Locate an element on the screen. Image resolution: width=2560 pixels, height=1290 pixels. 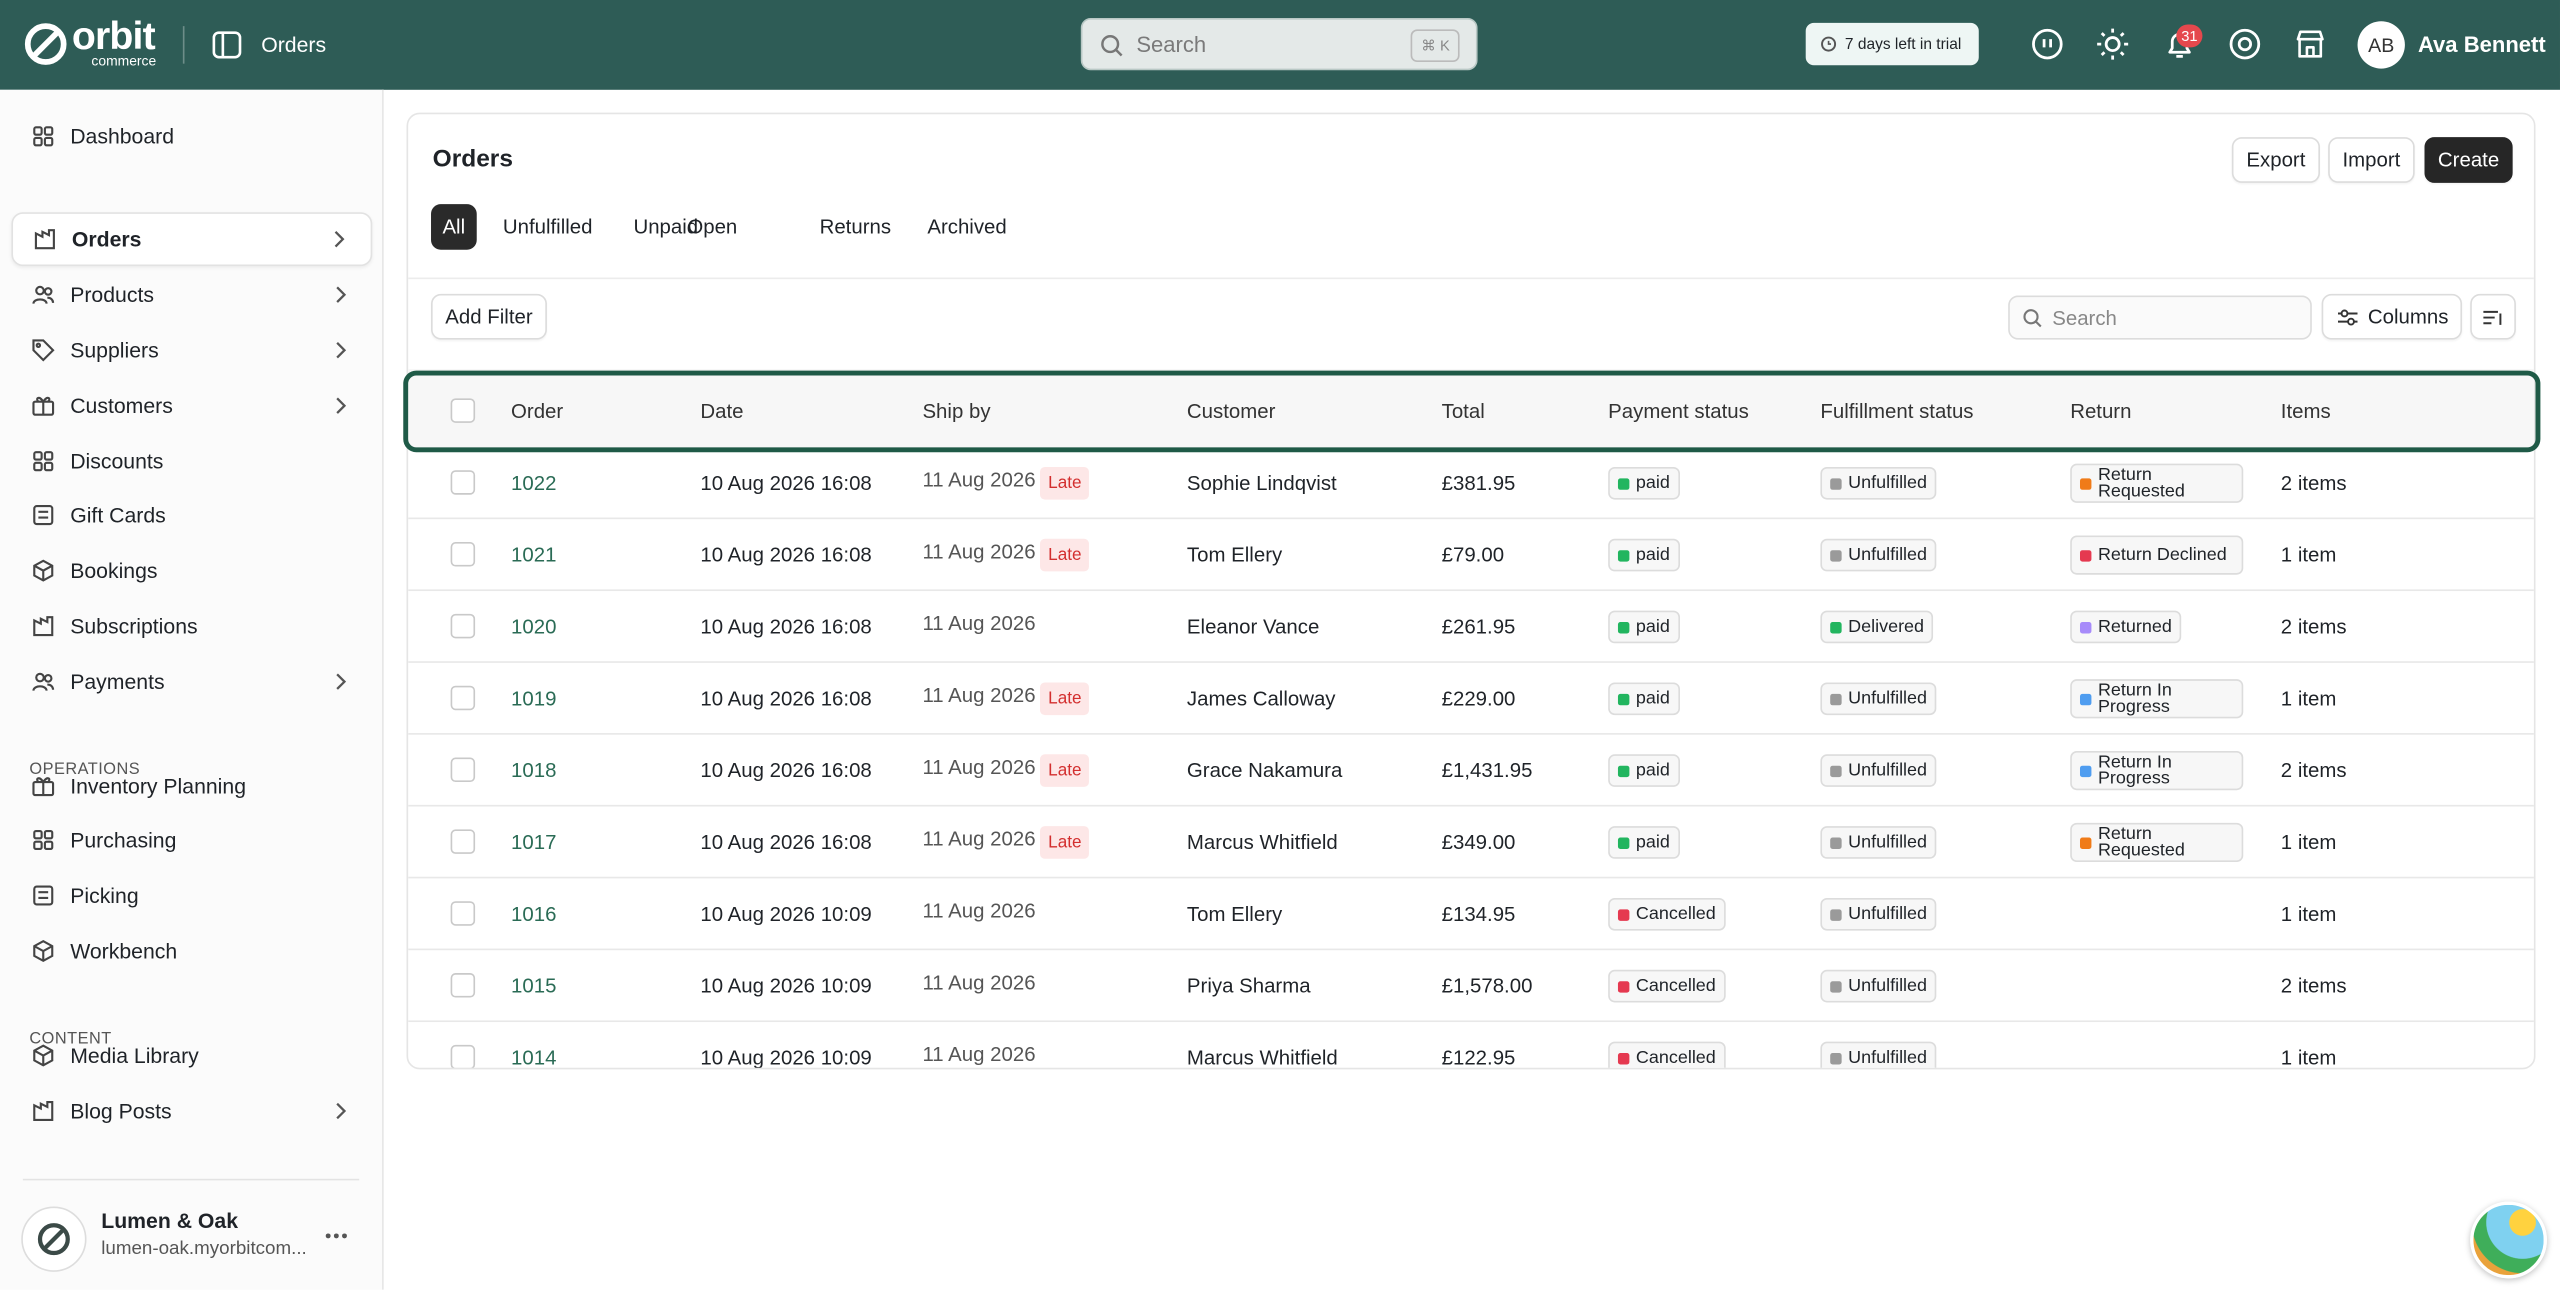
tab: Open is located at coordinates (712, 227).